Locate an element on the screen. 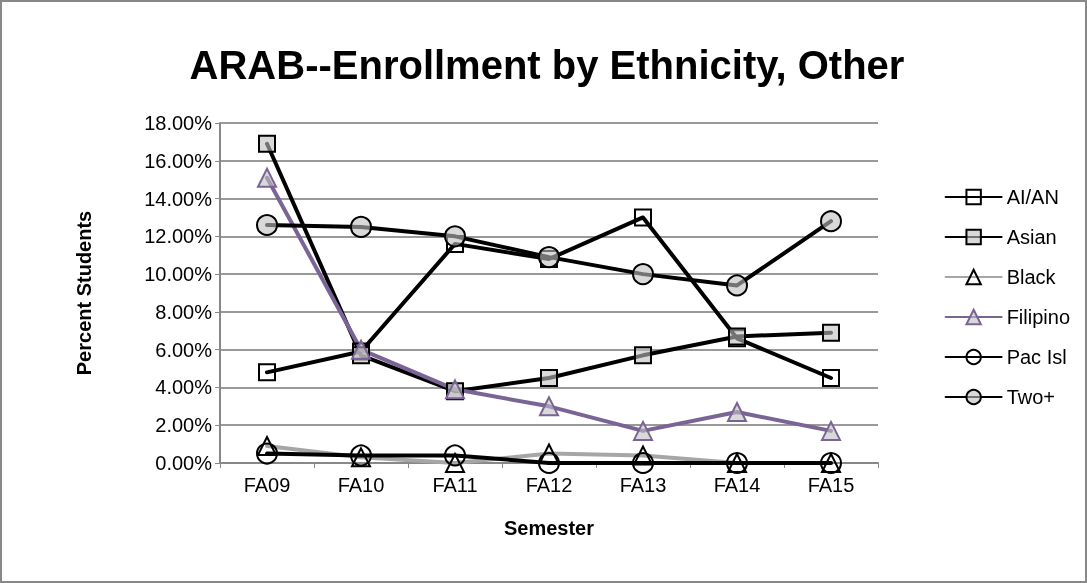 Image resolution: width=1087 pixels, height=583 pixels. y-tick-label: 0.00% is located at coordinates (184, 463).